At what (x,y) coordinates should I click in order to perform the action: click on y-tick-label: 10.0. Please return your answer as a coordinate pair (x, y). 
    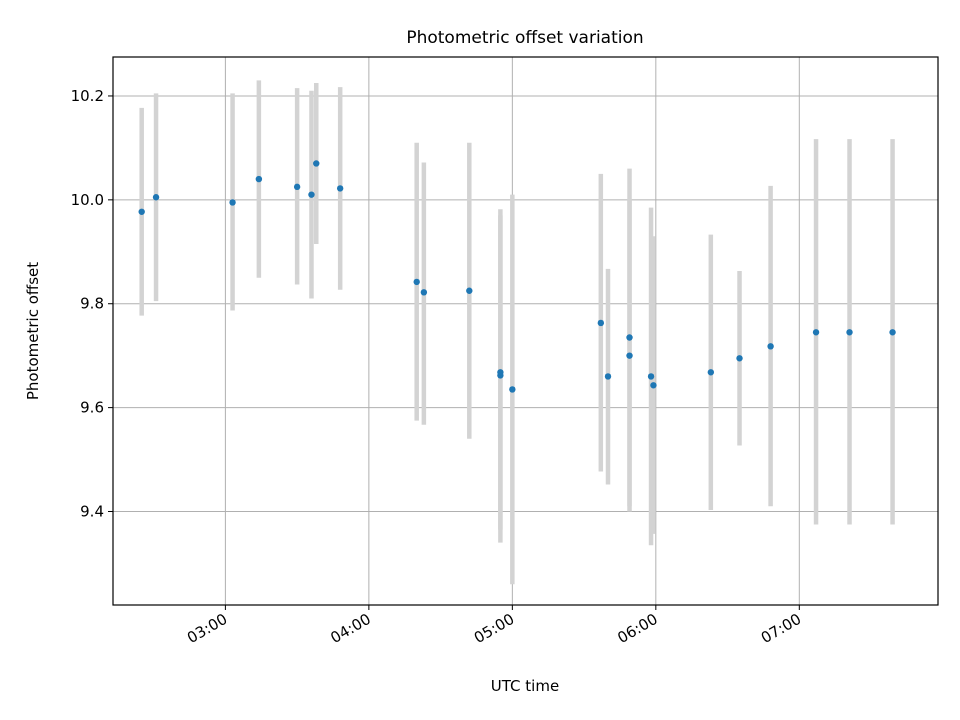
    Looking at the image, I should click on (87, 200).